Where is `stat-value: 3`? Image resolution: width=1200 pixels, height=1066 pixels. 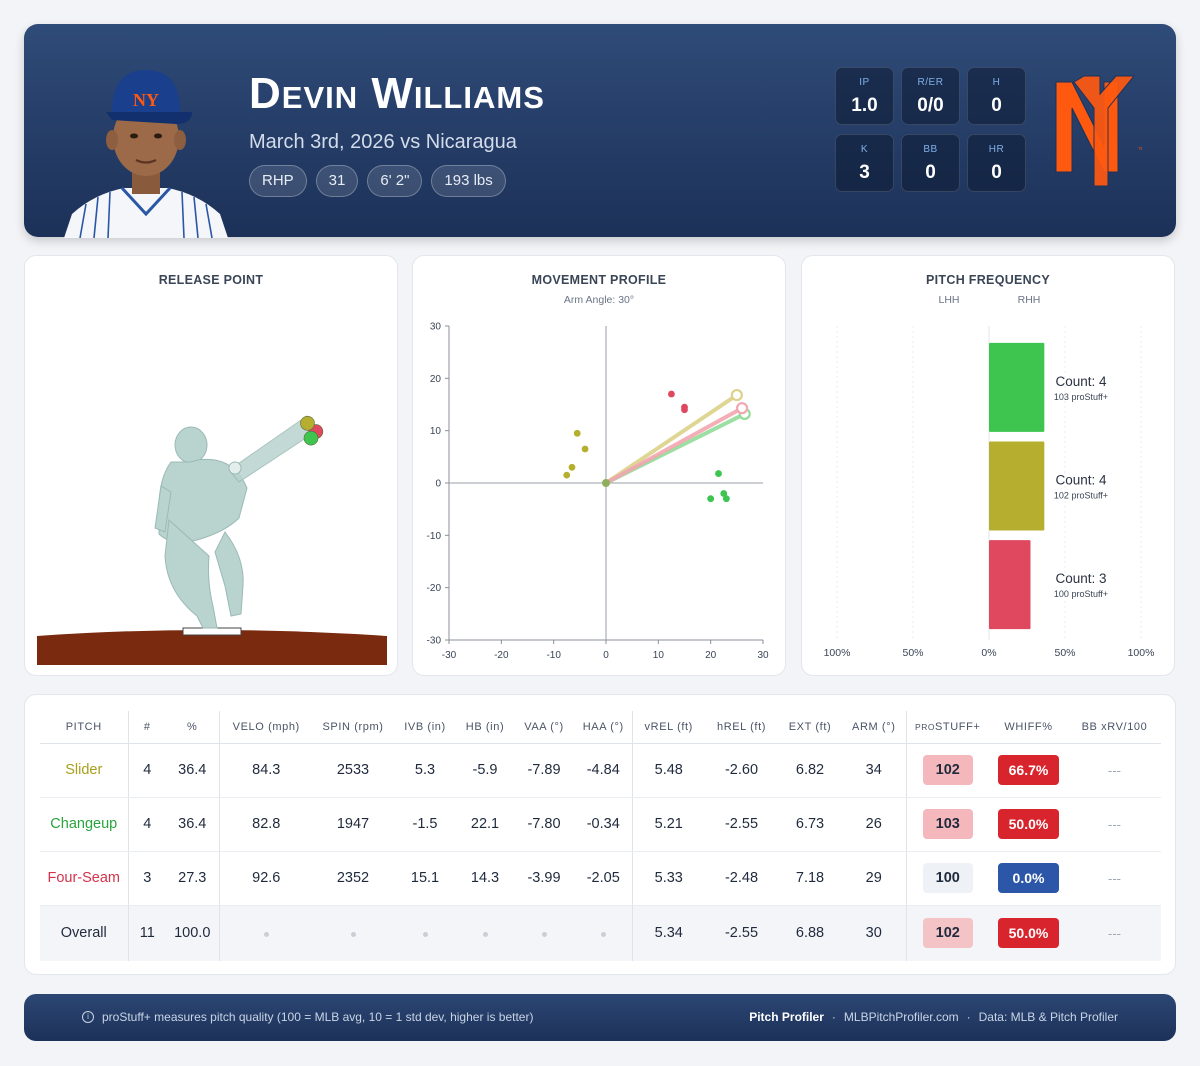
stat-value: 3 is located at coordinates (864, 172).